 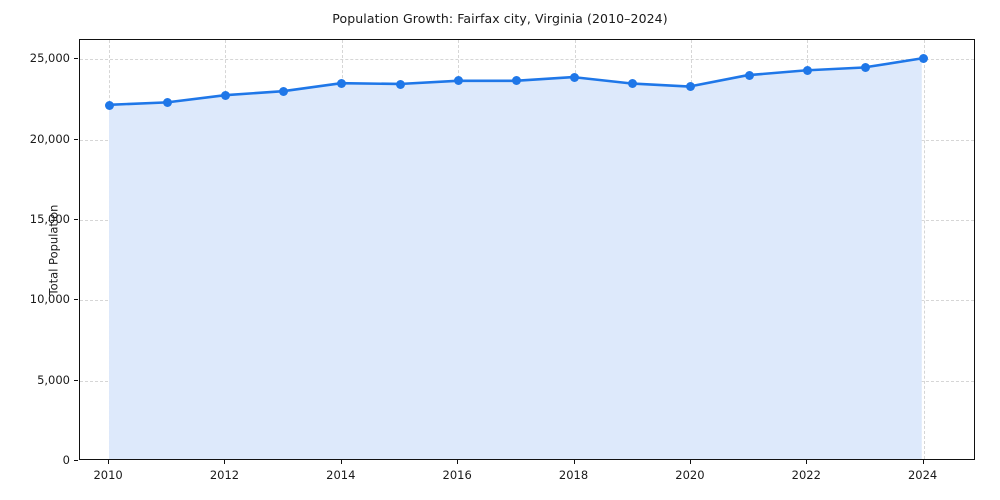 What do you see at coordinates (224, 475) in the screenshot?
I see `x-tick-label: 2012` at bounding box center [224, 475].